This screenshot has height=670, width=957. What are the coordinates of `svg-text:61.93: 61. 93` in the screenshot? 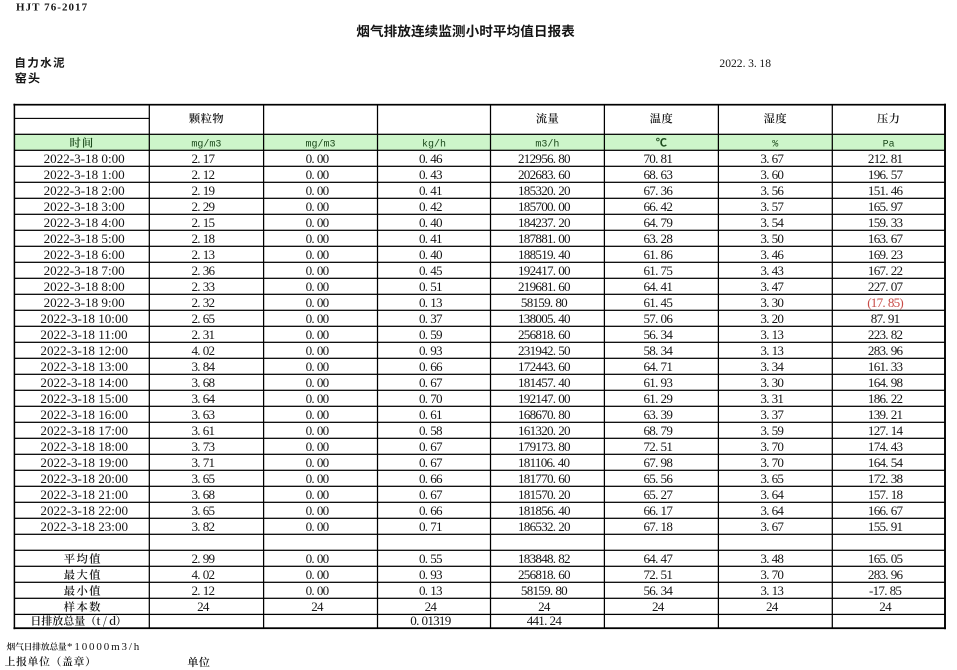 It's located at (659, 382).